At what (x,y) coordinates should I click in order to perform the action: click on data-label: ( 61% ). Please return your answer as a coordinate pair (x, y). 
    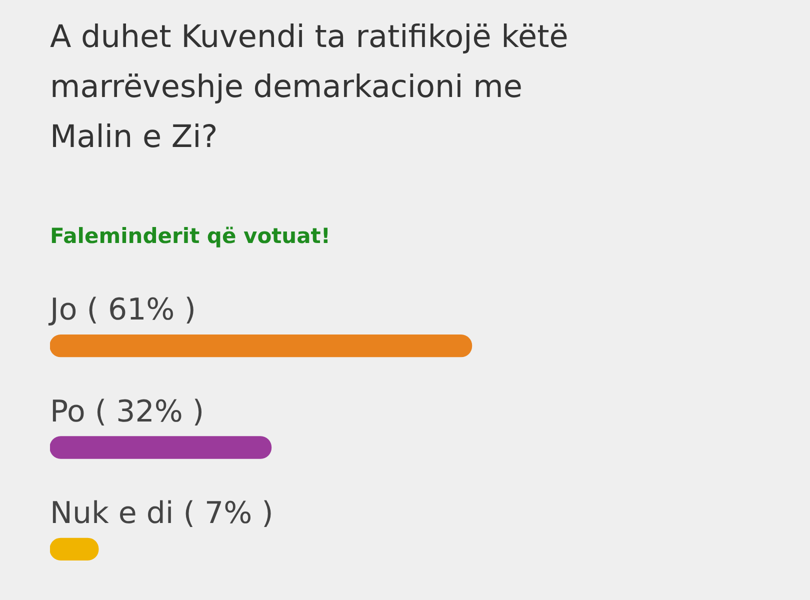
    Looking at the image, I should click on (141, 310).